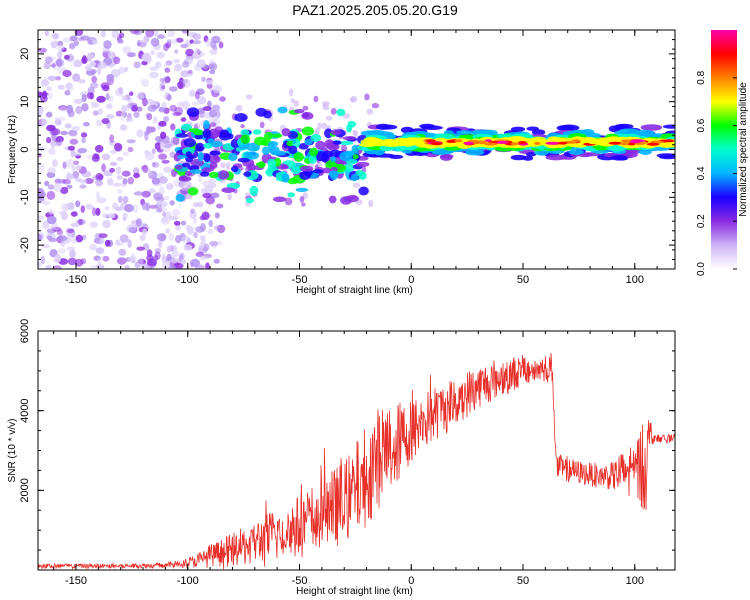  Describe the element at coordinates (25, 197) in the screenshot. I see `y-tick-label: -10` at that location.